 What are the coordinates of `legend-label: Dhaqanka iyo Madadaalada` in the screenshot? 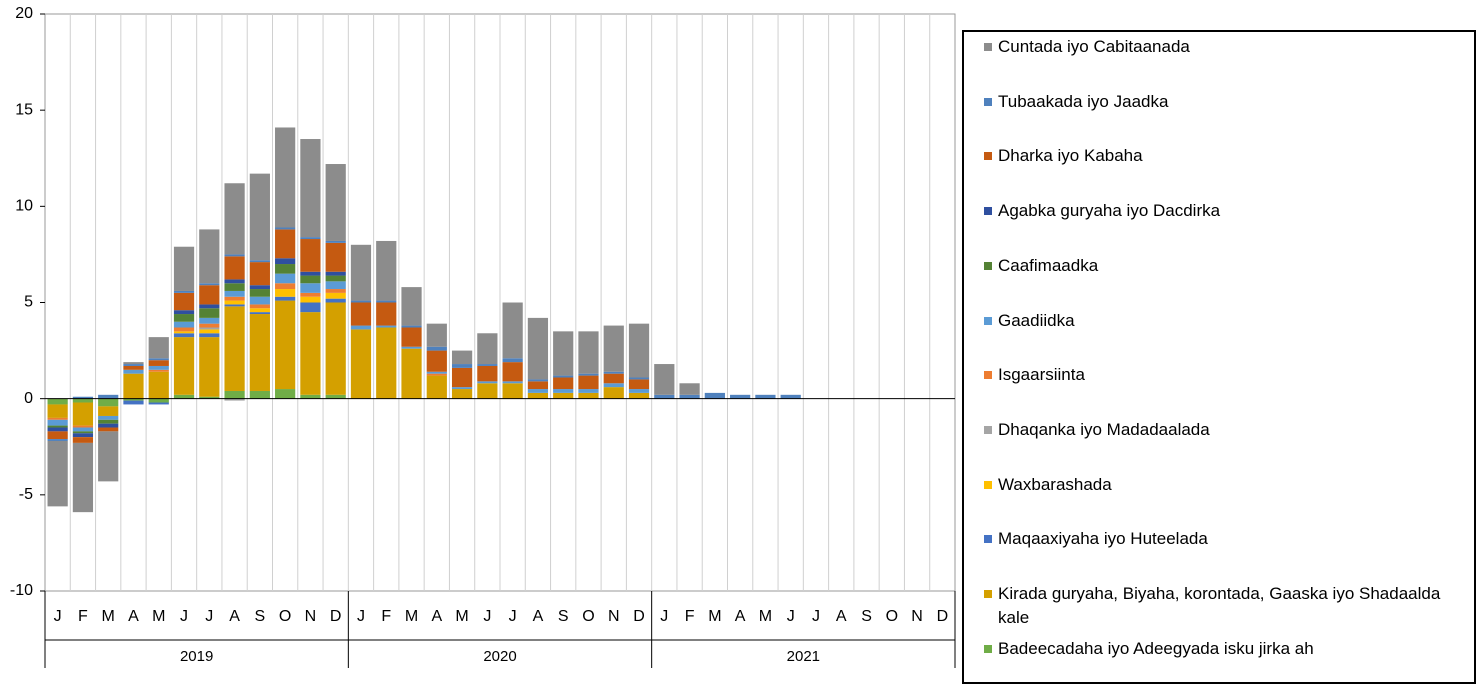 It's located at (1104, 429).